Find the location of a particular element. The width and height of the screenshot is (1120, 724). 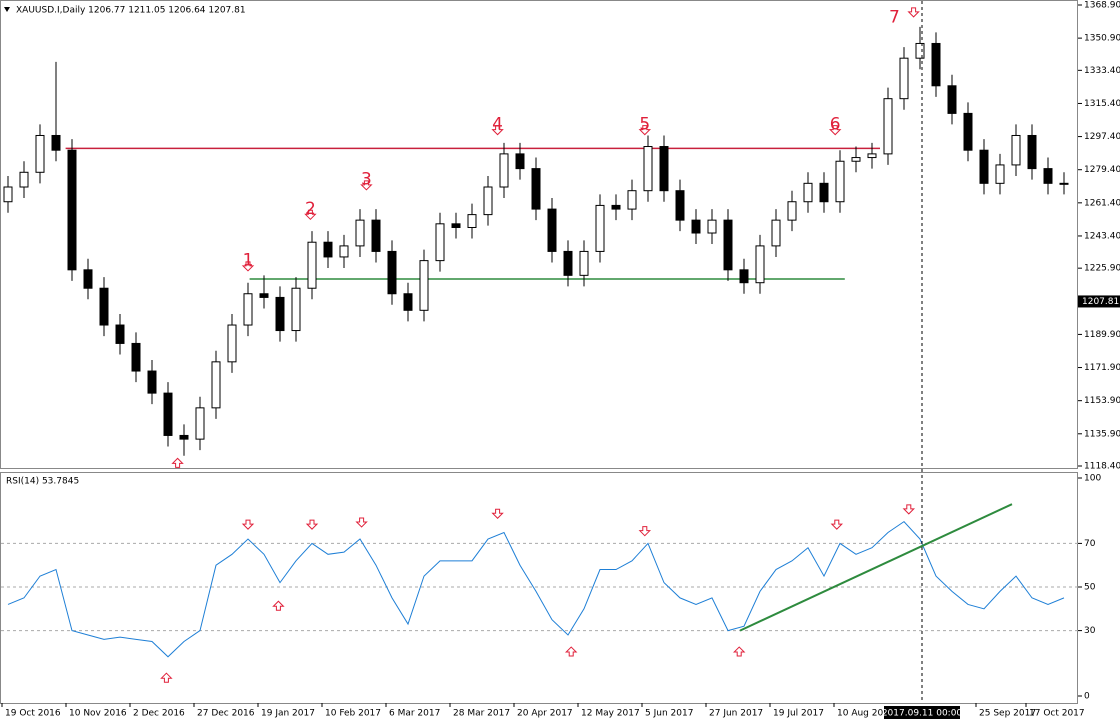

y-tick-label: 1225.90 is located at coordinates (1102, 269).